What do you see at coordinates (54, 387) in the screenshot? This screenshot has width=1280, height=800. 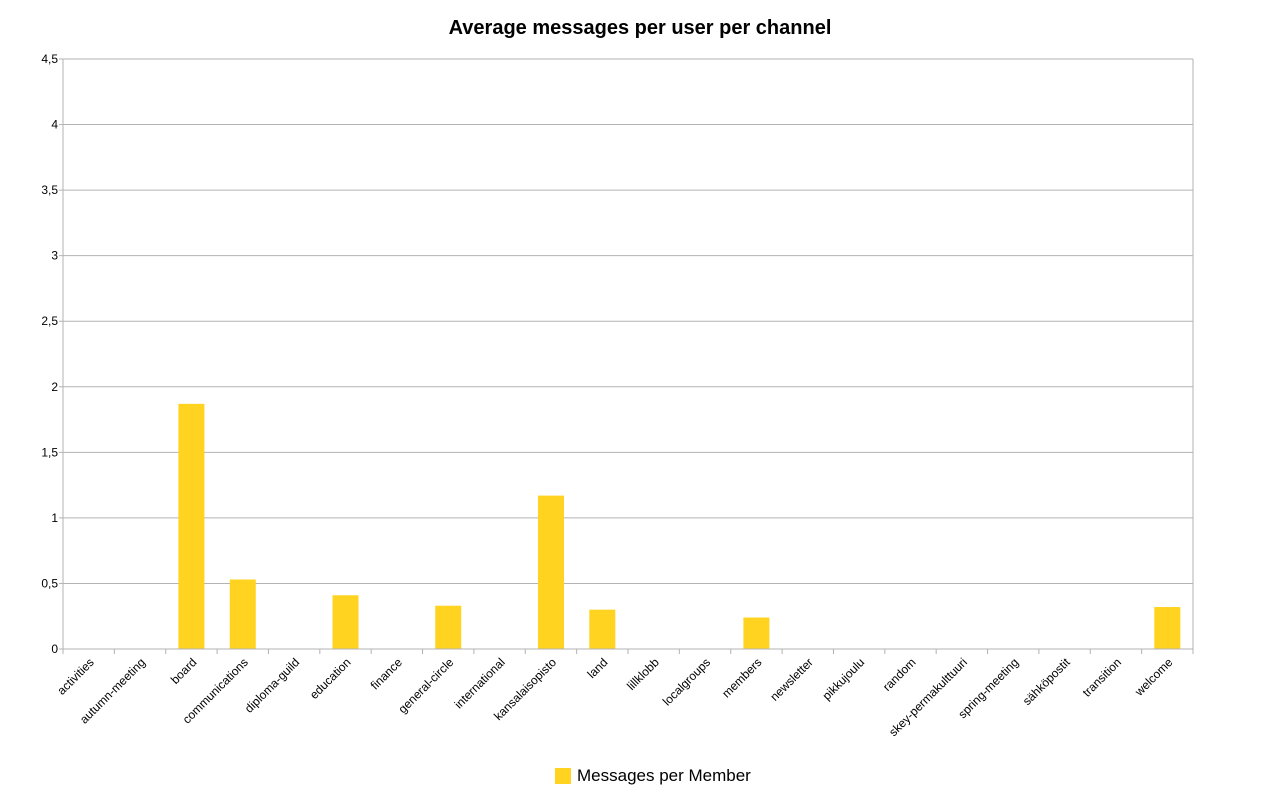 I see `y-tick-label: 2` at bounding box center [54, 387].